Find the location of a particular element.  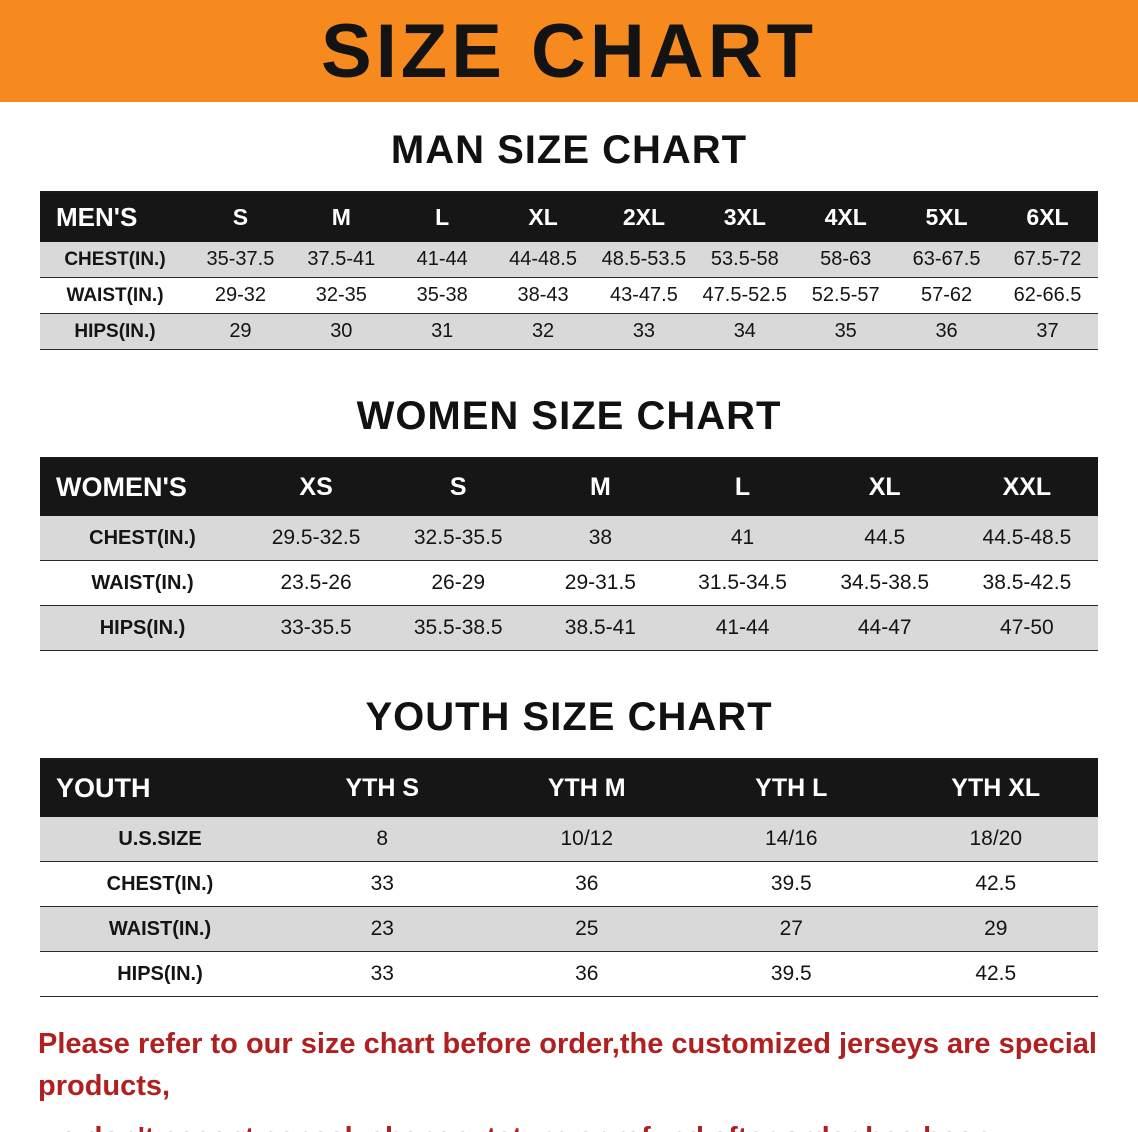

size-value: 27 is located at coordinates (791, 929).